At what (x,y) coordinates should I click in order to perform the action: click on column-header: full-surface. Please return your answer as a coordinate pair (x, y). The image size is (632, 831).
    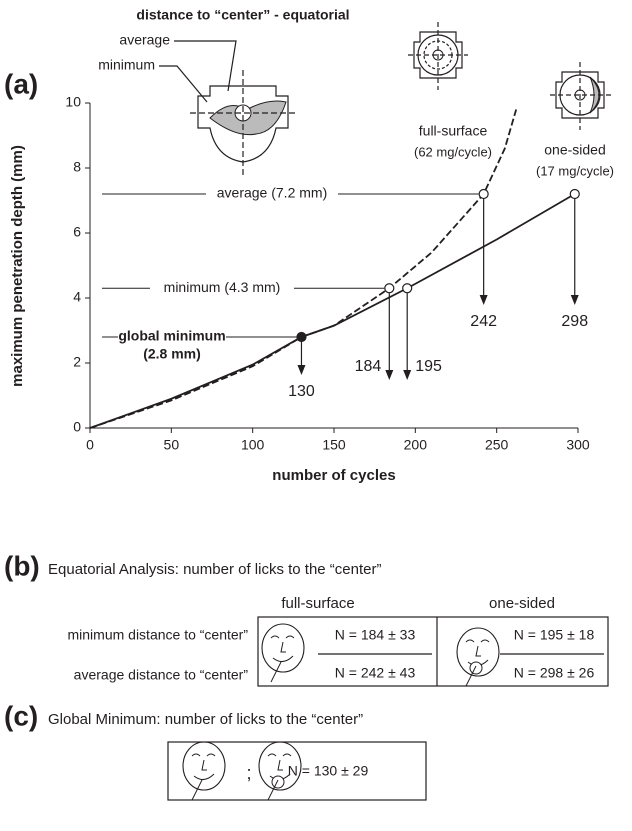
    Looking at the image, I should click on (317, 603).